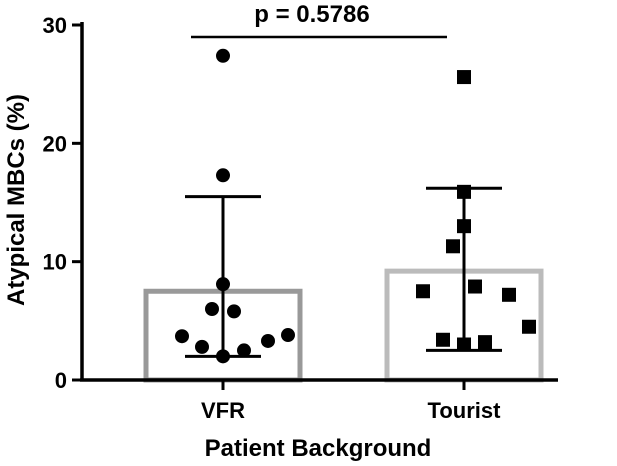  What do you see at coordinates (223, 410) in the screenshot?
I see `x-tick-label: VFR` at bounding box center [223, 410].